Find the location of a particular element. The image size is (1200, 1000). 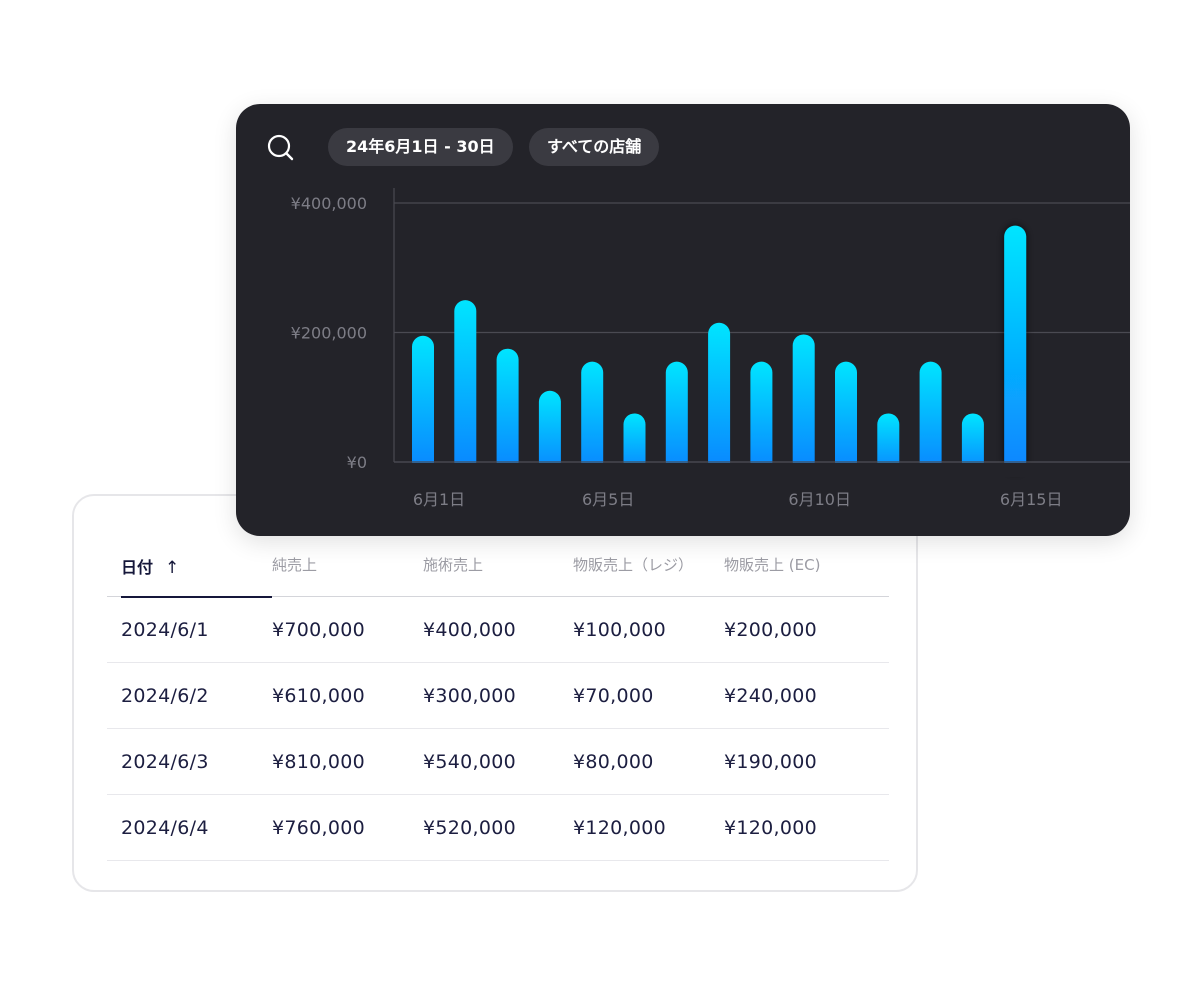

bar-6月1日 is located at coordinates (423, 404).